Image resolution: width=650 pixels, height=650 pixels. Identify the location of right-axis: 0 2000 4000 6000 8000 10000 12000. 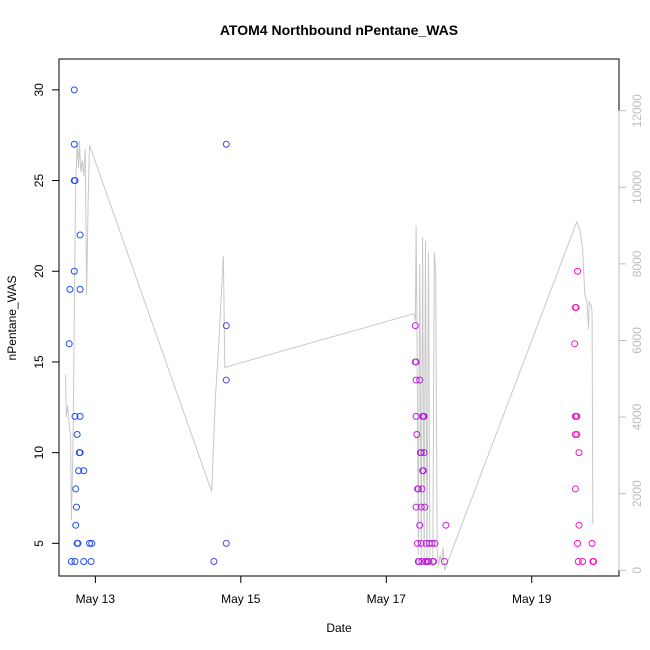
(631, 334).